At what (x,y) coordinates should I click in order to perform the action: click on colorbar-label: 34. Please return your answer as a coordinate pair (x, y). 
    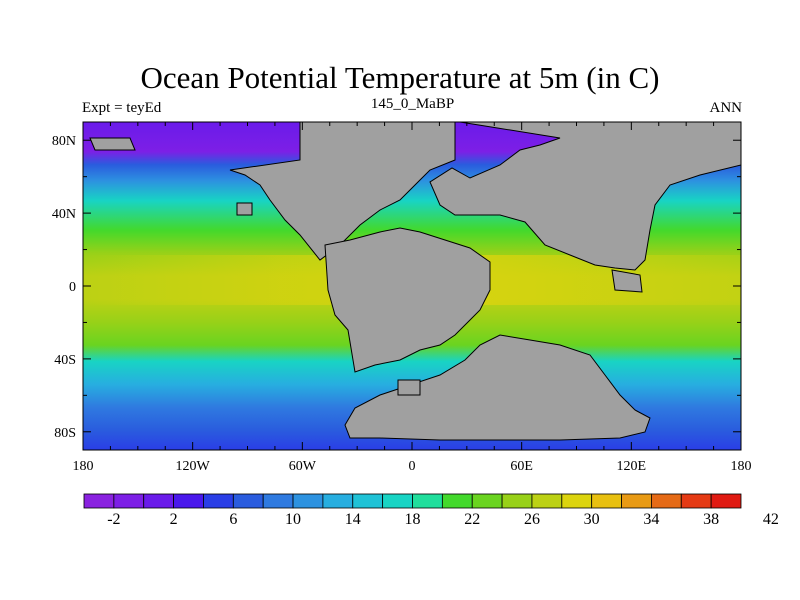
    Looking at the image, I should click on (651, 519).